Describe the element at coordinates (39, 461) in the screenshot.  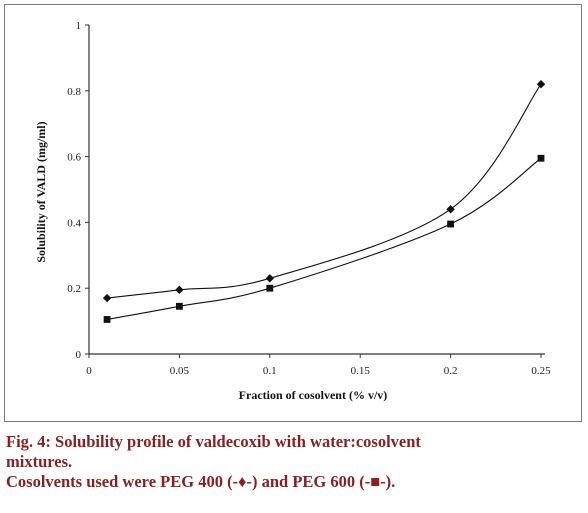
I see `caption-line-2: mixtures.` at that location.